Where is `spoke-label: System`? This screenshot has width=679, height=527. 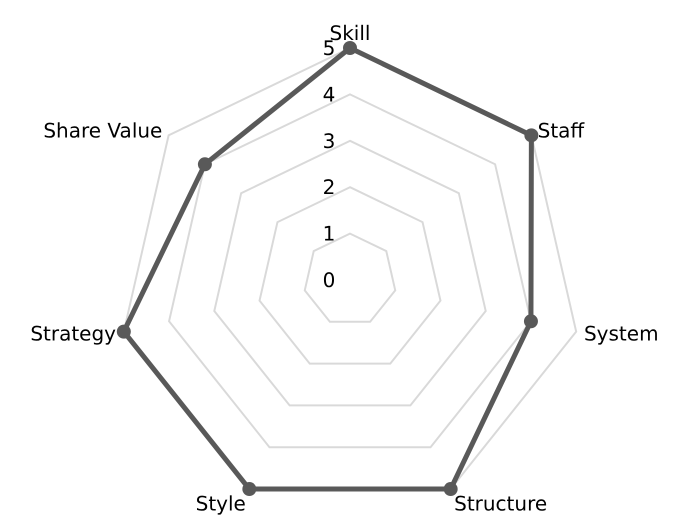 spoke-label: System is located at coordinates (621, 334).